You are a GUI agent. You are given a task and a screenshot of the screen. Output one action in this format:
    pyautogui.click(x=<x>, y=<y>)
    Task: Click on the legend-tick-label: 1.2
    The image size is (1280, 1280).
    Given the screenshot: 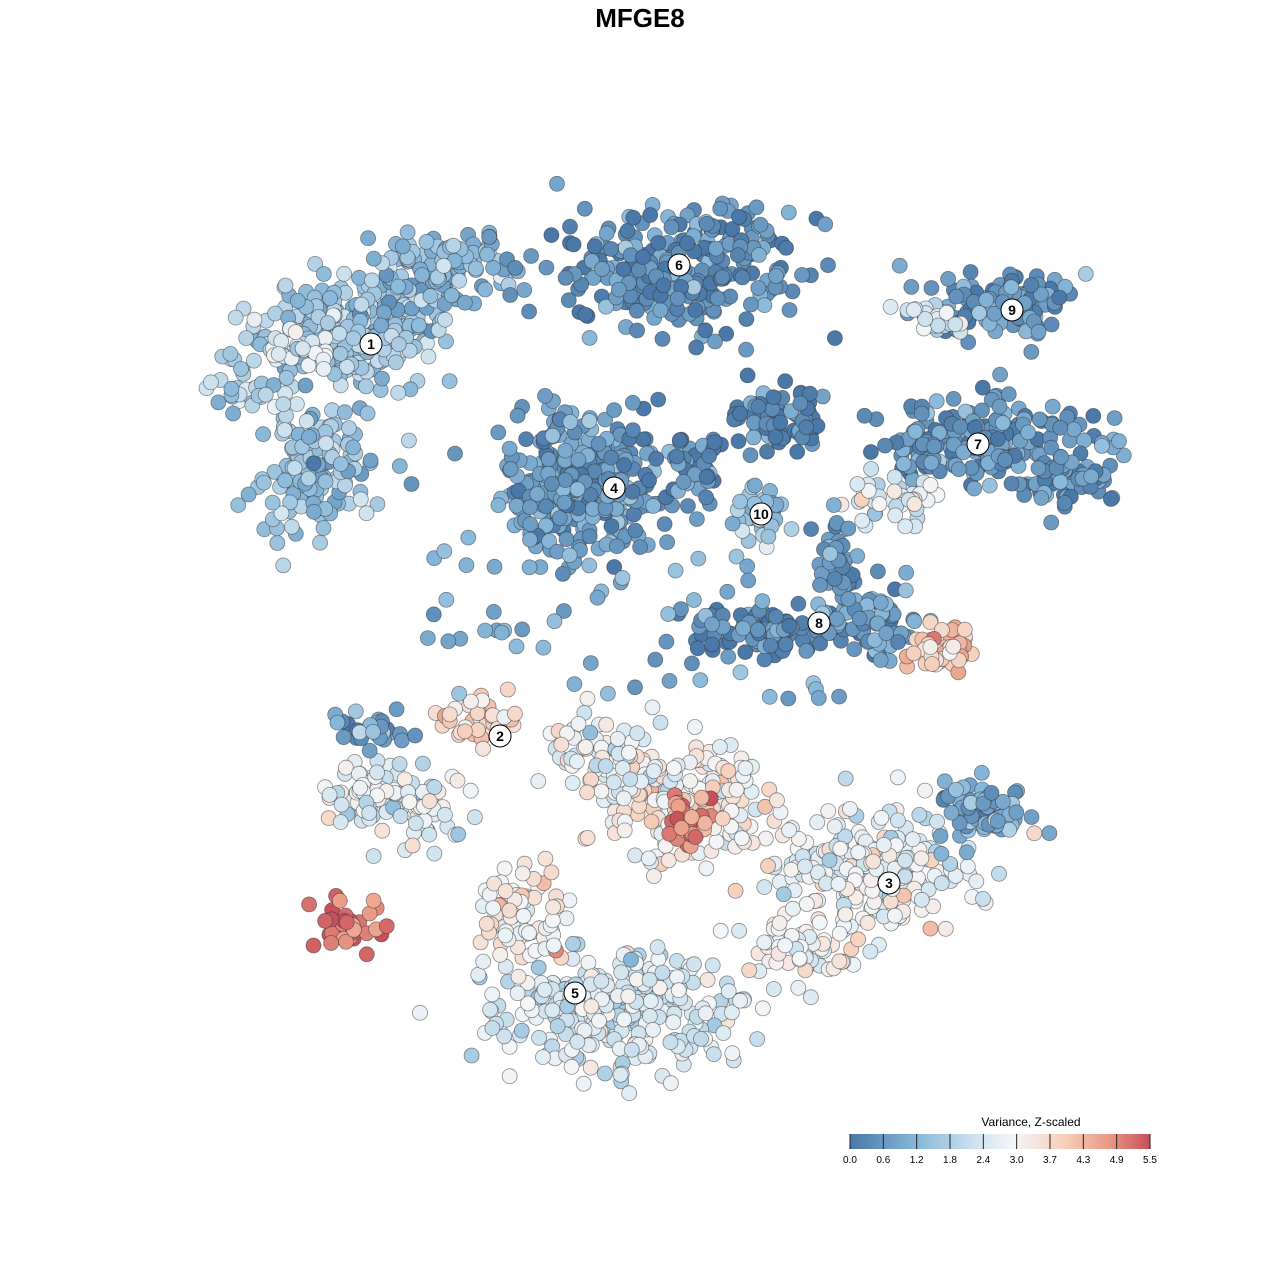 What is the action you would take?
    pyautogui.click(x=917, y=1160)
    